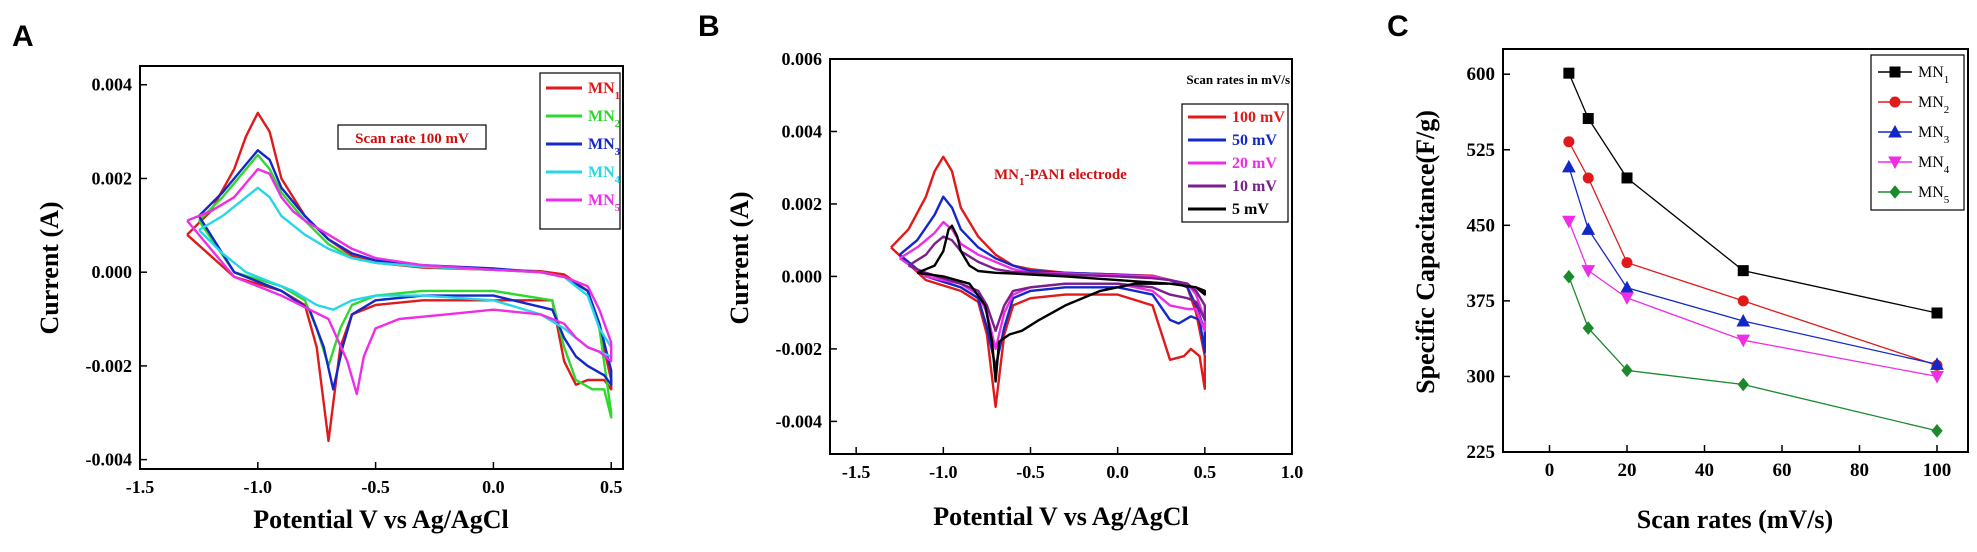 The image size is (1977, 552). I want to click on chart-c-ytick-label: 600, so click(1481, 74).